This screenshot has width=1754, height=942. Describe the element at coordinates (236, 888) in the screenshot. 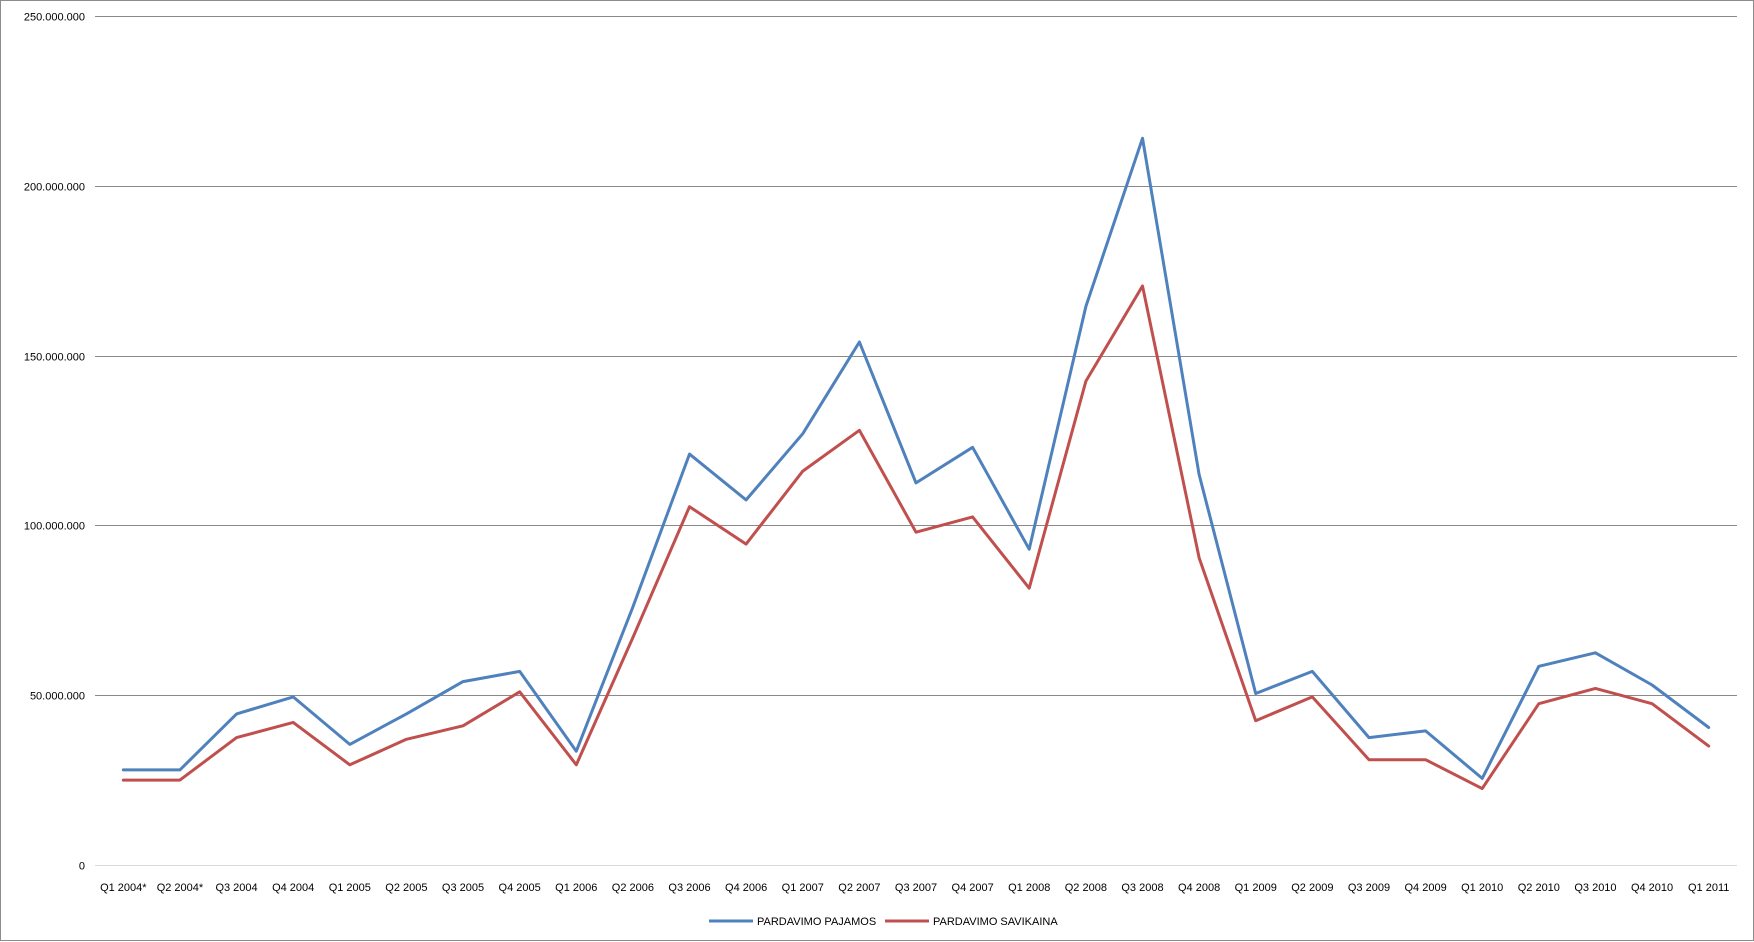

I see `x-tick-label: Q3 2004` at that location.